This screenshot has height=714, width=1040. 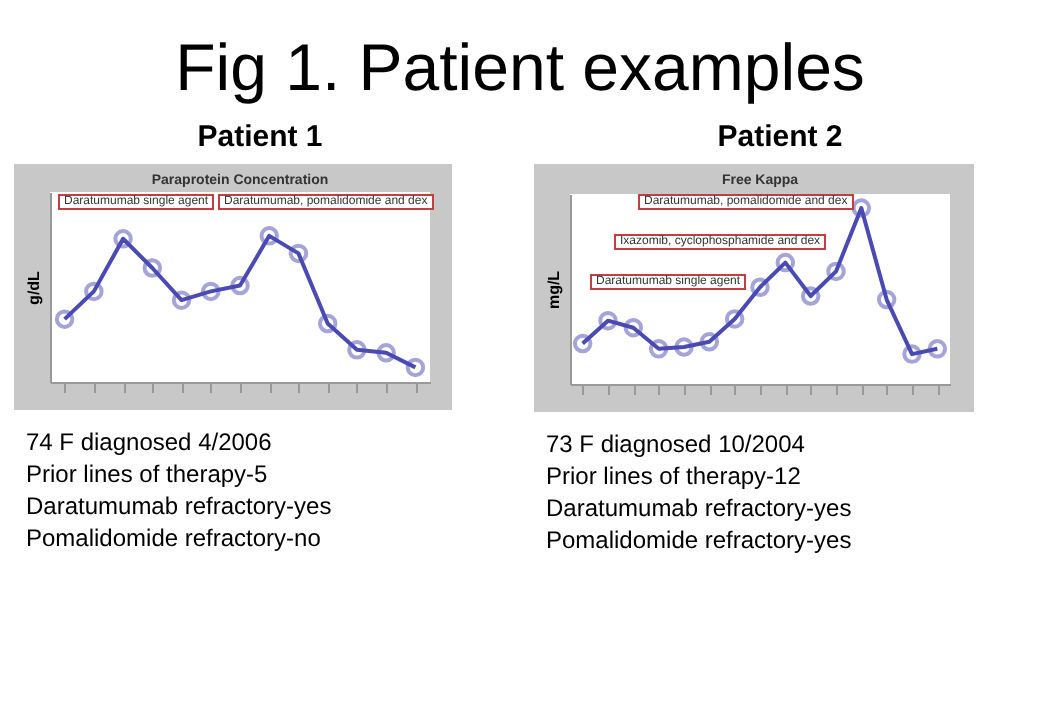 I want to click on chart-title: Patient 1, so click(x=260, y=139).